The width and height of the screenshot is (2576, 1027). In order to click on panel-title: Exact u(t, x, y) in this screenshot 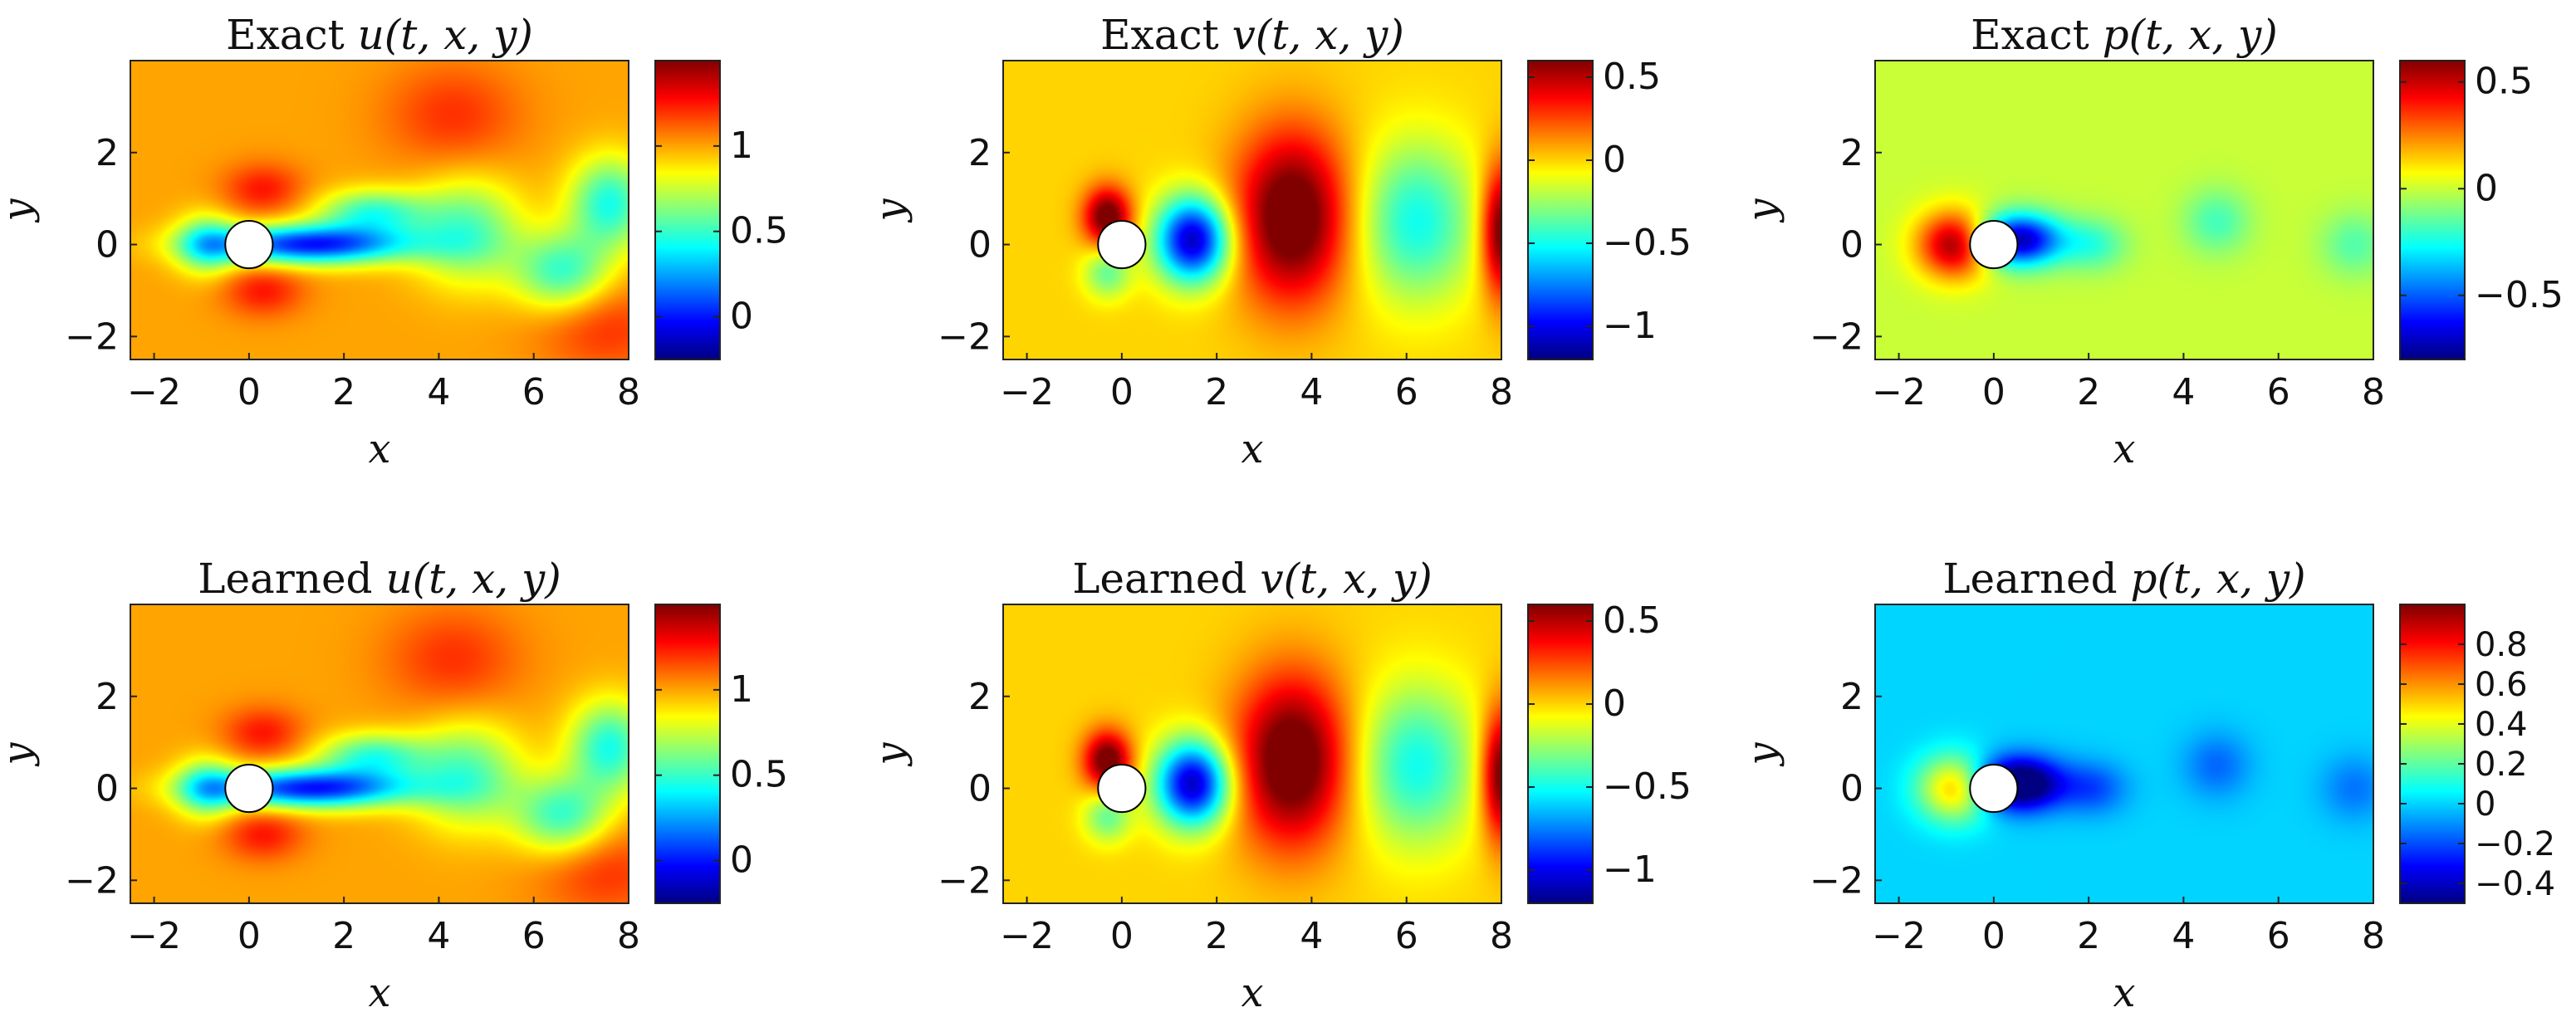, I will do `click(379, 35)`.